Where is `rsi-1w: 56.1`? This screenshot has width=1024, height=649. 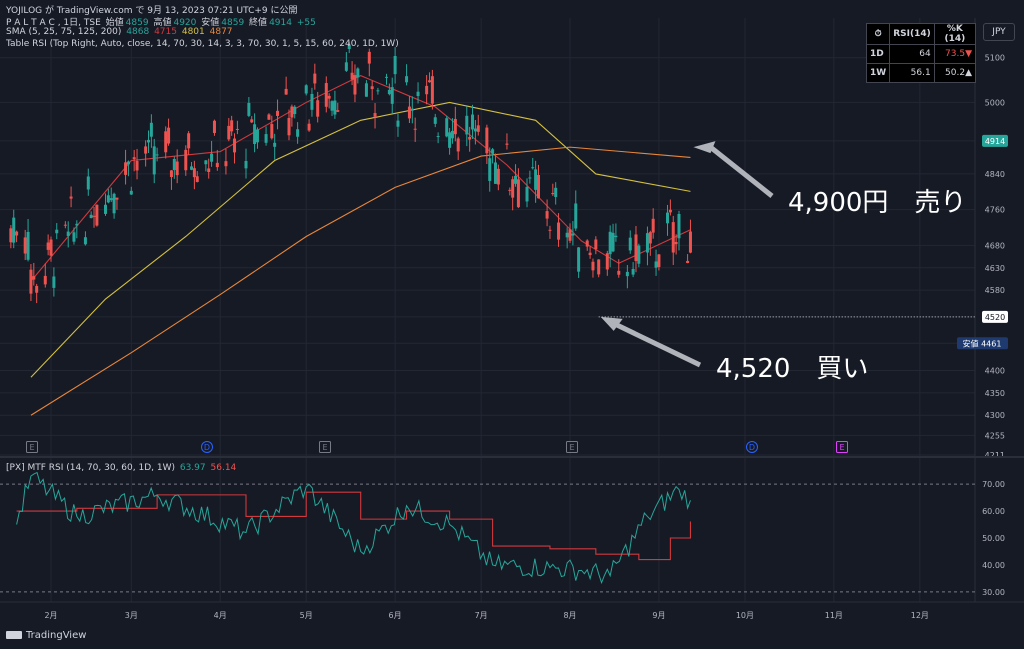 rsi-1w: 56.1 is located at coordinates (912, 73).